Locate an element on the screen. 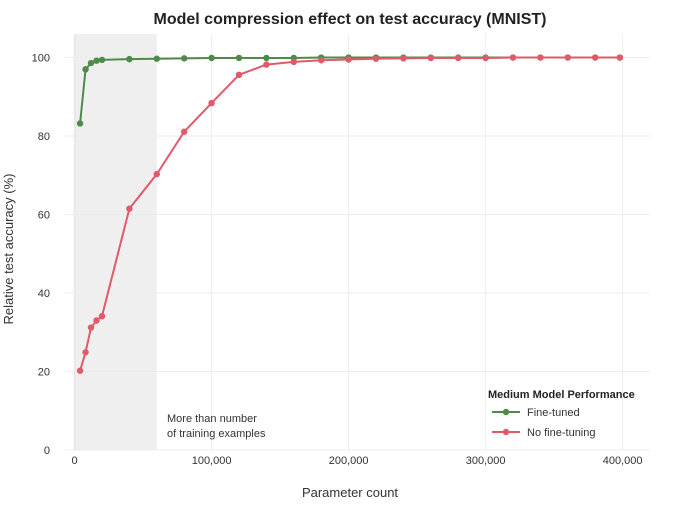  legend-title: Medium Model Performance is located at coordinates (561, 395).